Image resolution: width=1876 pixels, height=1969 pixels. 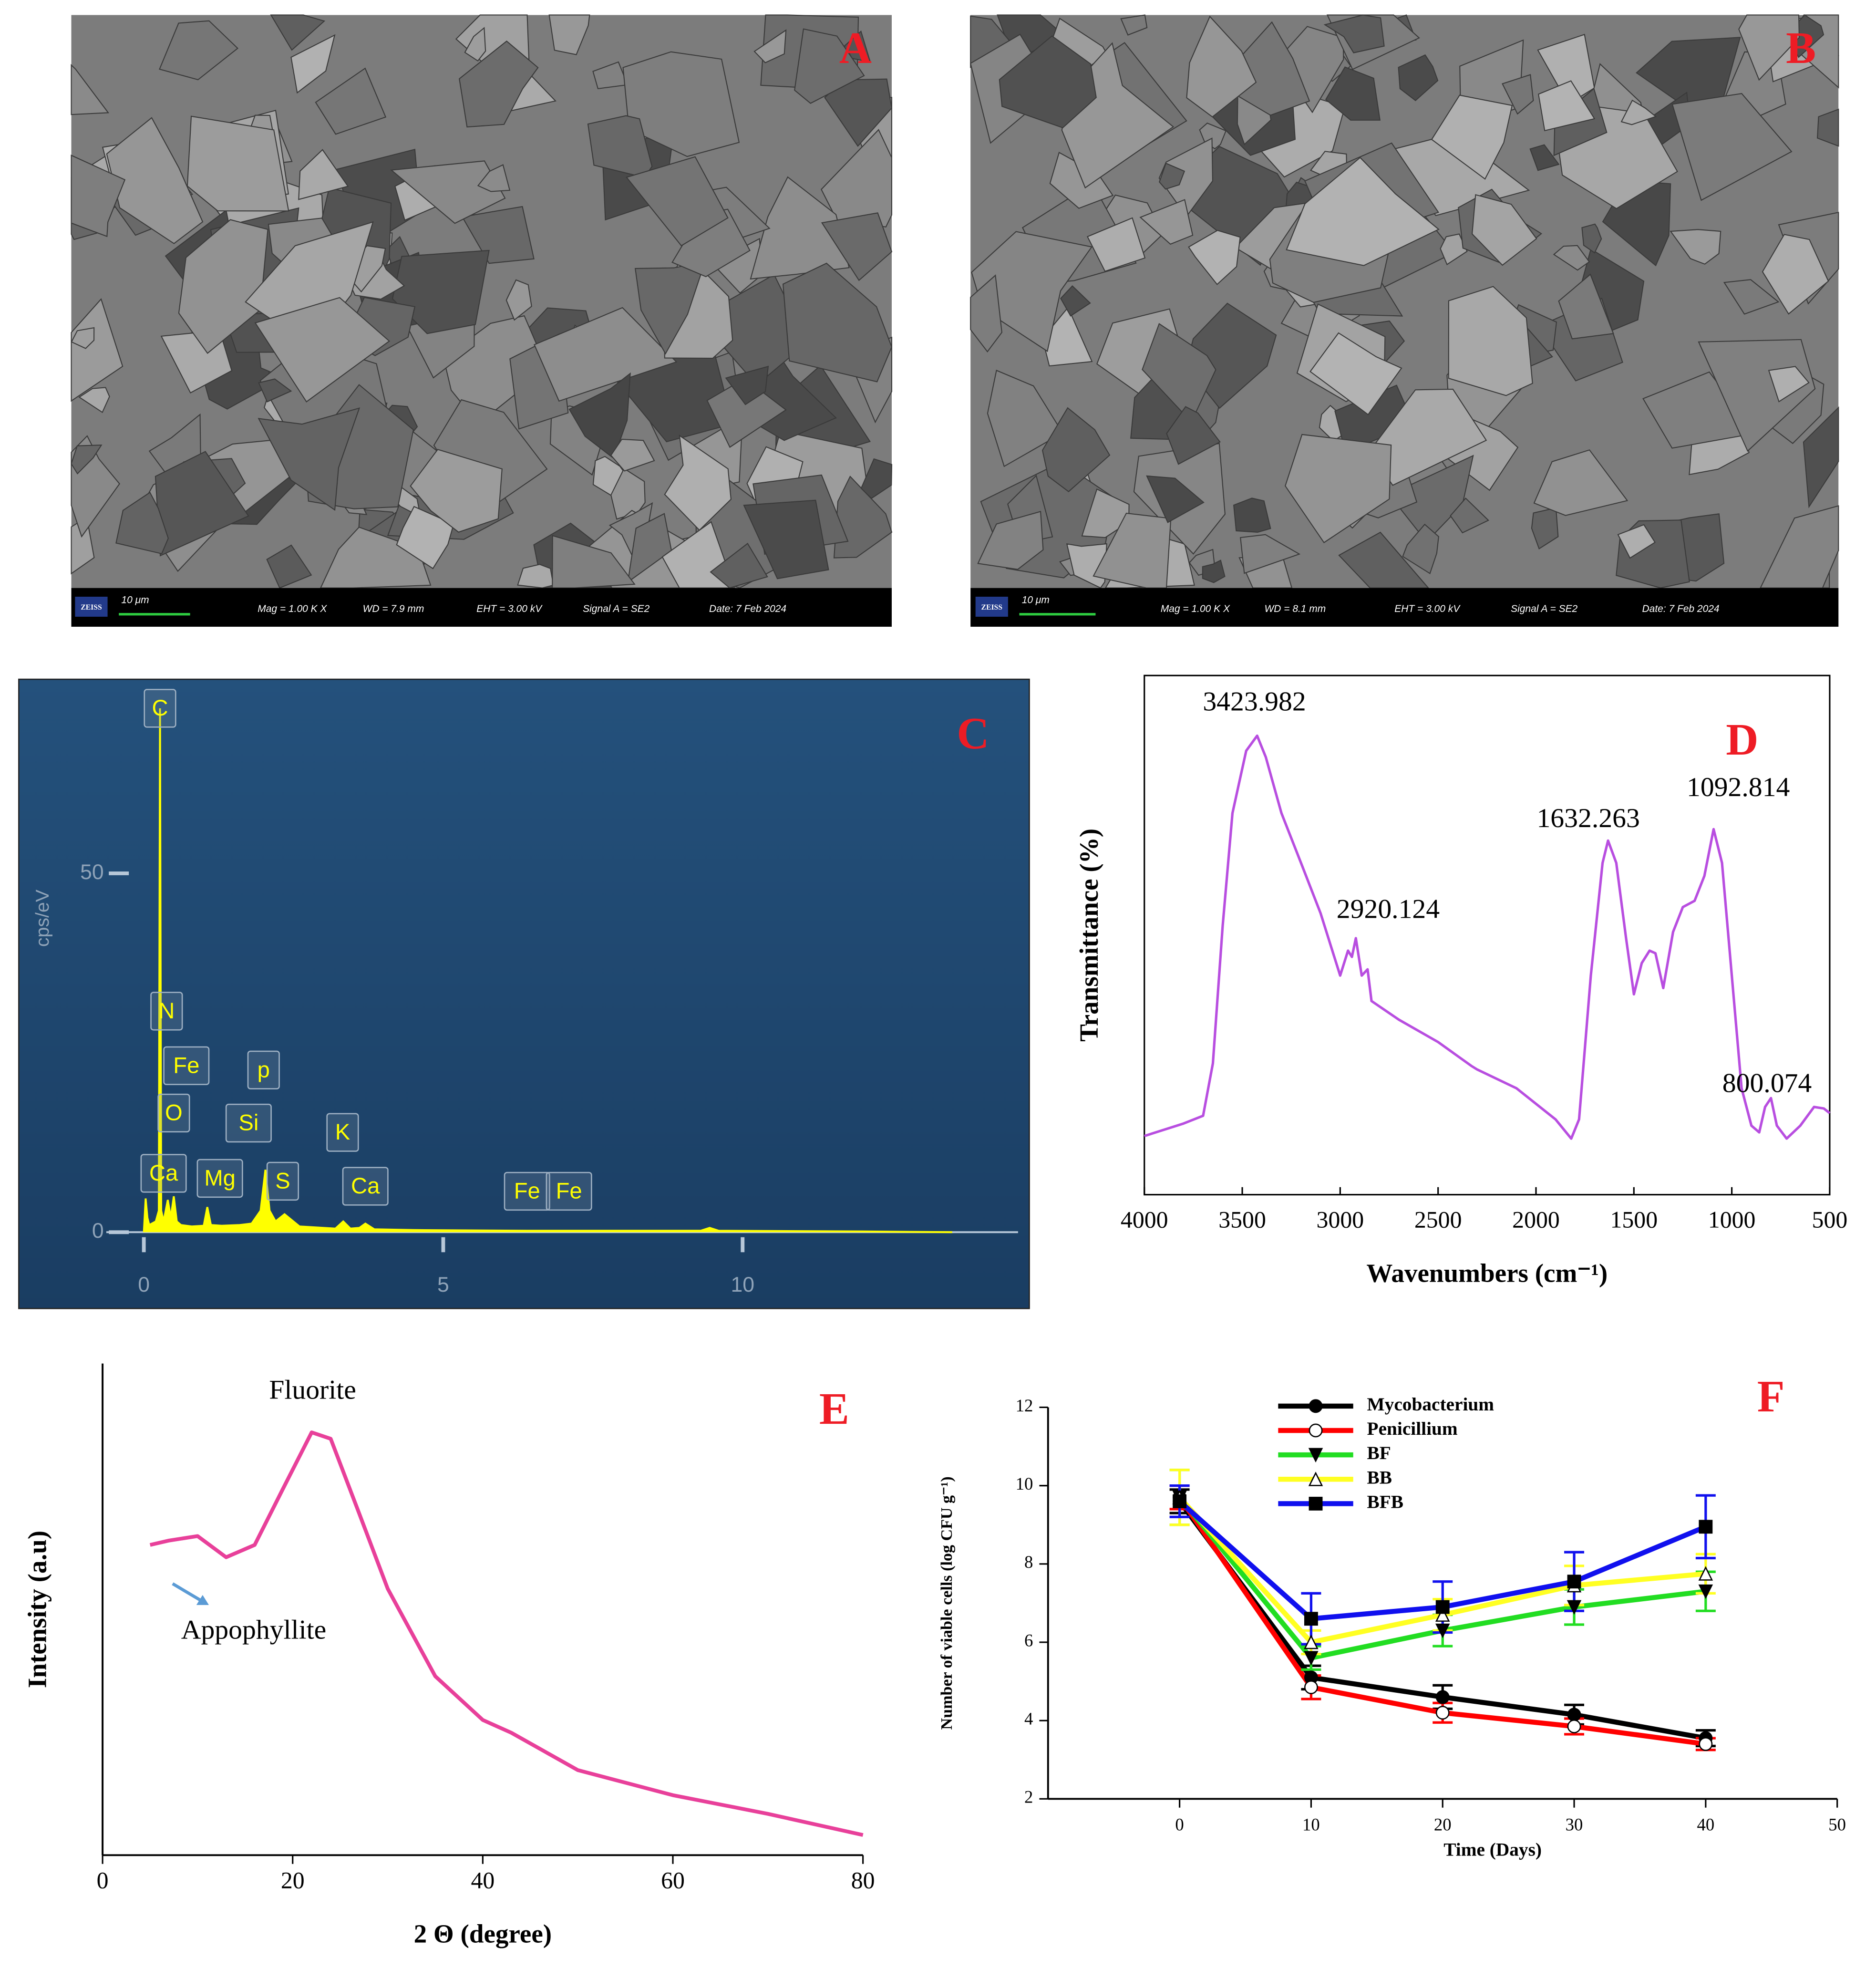 What do you see at coordinates (253, 1630) in the screenshot?
I see `annotation: Appophyllite` at bounding box center [253, 1630].